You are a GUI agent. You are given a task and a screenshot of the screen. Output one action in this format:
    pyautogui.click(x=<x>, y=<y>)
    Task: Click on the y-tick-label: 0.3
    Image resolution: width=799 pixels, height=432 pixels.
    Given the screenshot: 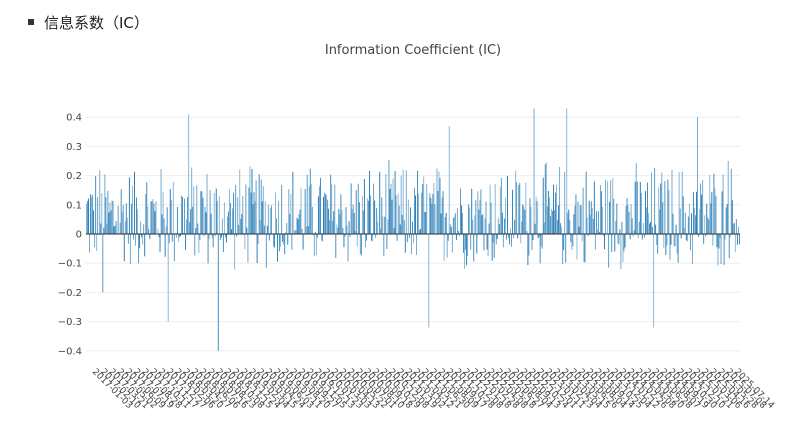 What is the action you would take?
    pyautogui.click(x=74, y=147)
    